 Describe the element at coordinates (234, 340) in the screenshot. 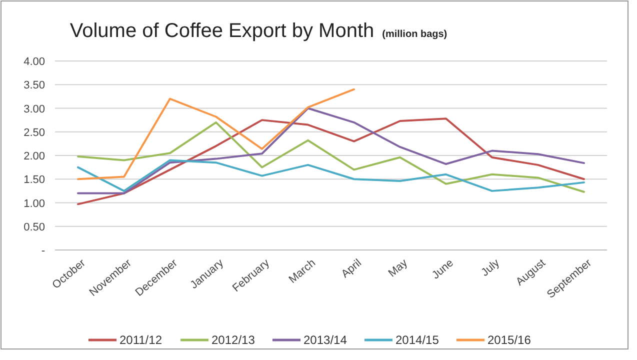

I see `legend-label: 2012/13` at that location.